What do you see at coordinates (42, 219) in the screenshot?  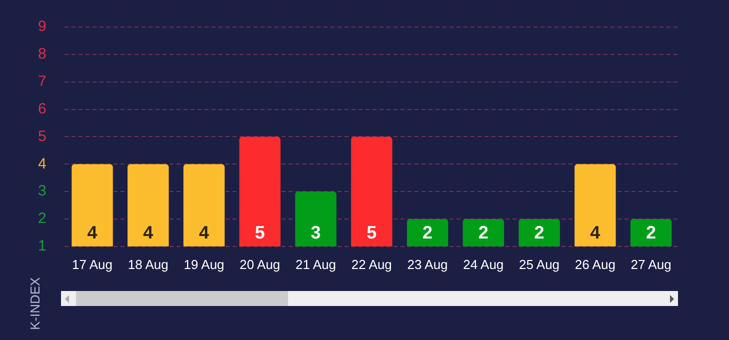 I see `y-tick-label: 2` at bounding box center [42, 219].